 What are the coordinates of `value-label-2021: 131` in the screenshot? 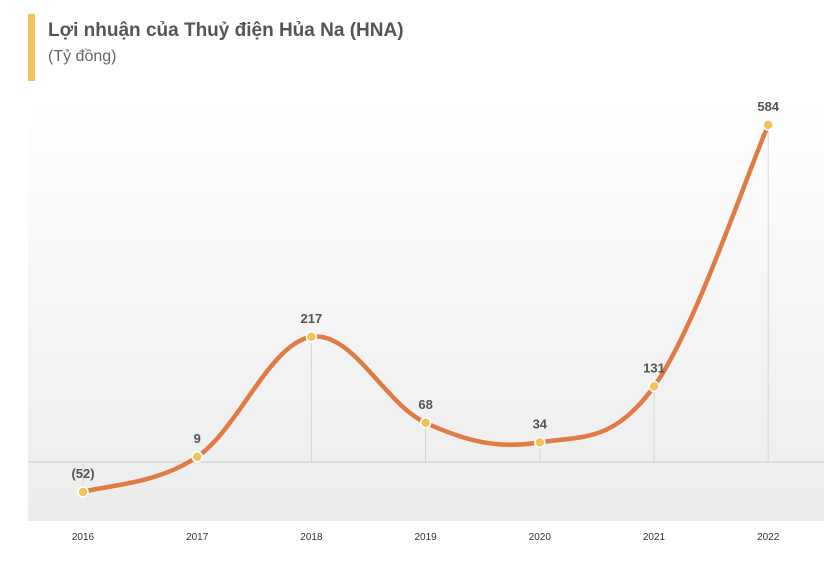 It's located at (654, 367).